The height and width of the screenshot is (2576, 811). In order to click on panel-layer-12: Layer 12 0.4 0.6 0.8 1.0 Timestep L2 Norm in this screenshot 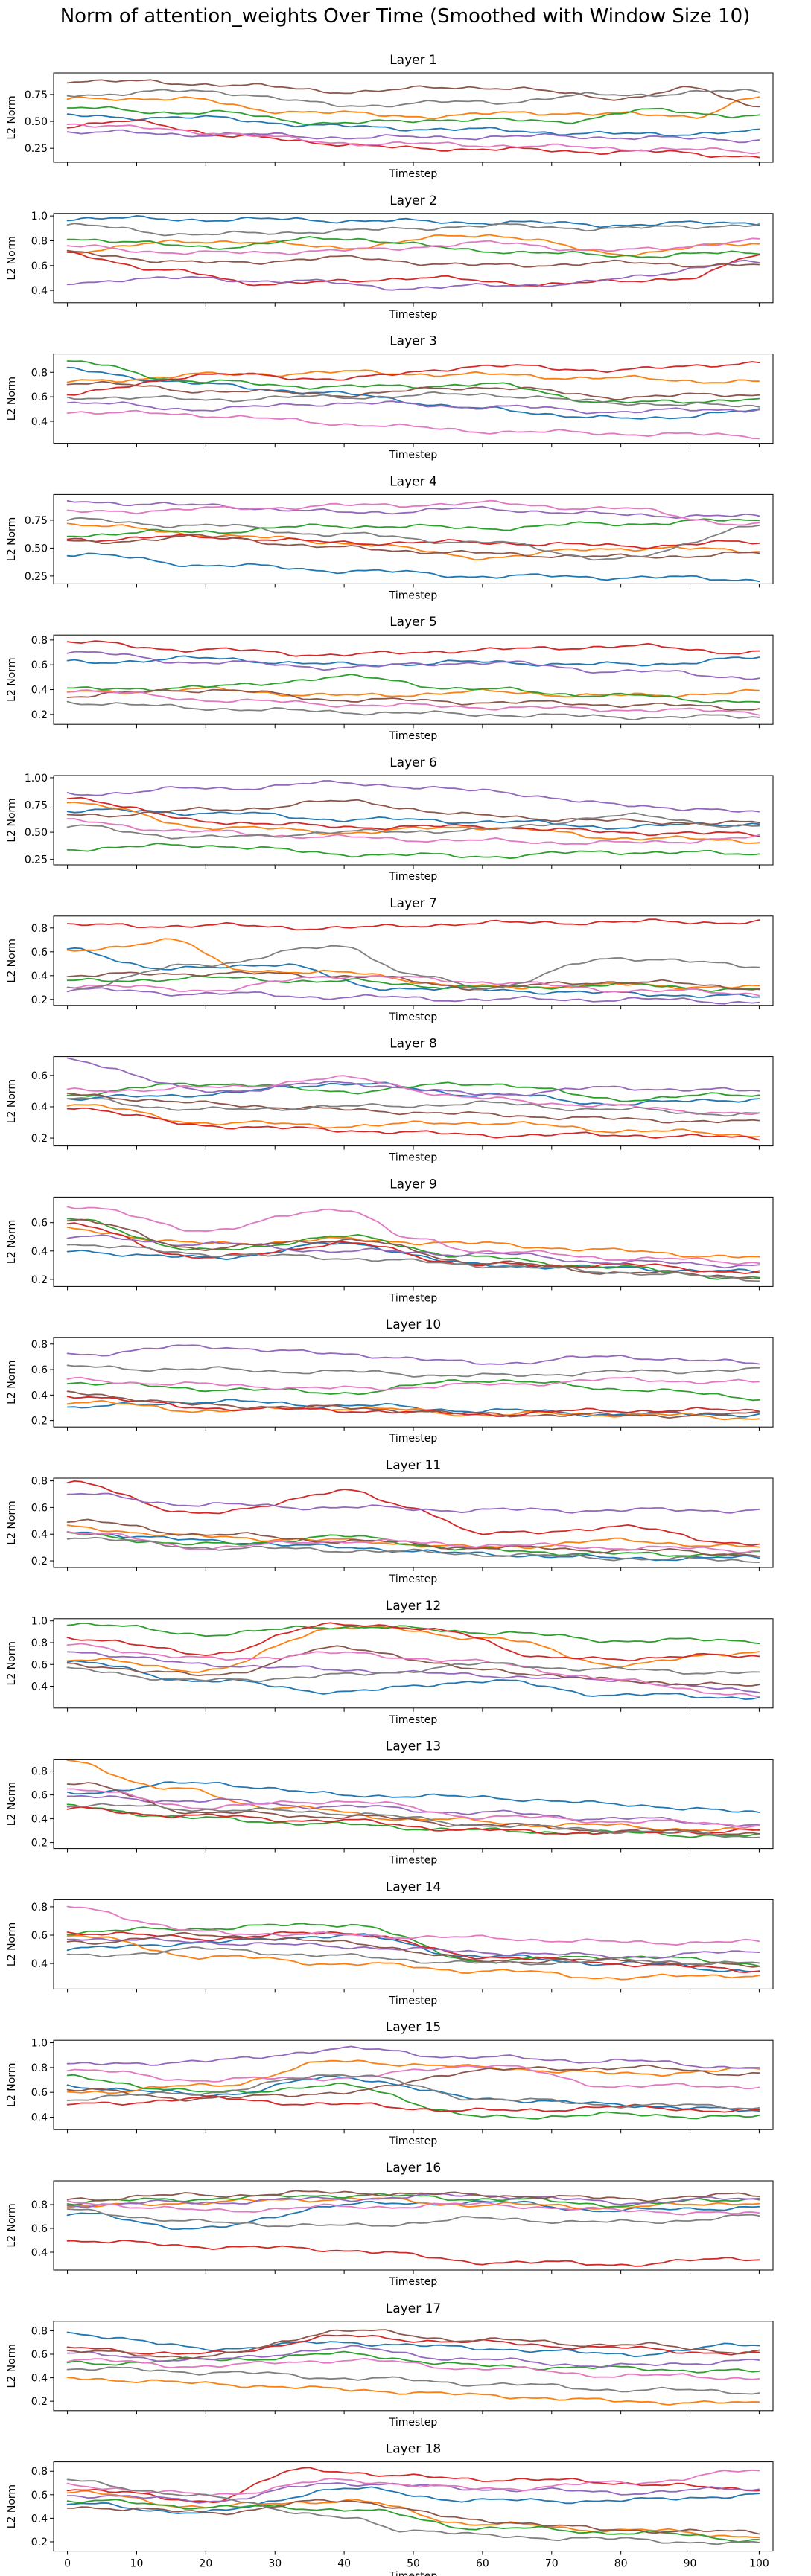, I will do `click(390, 1662)`.